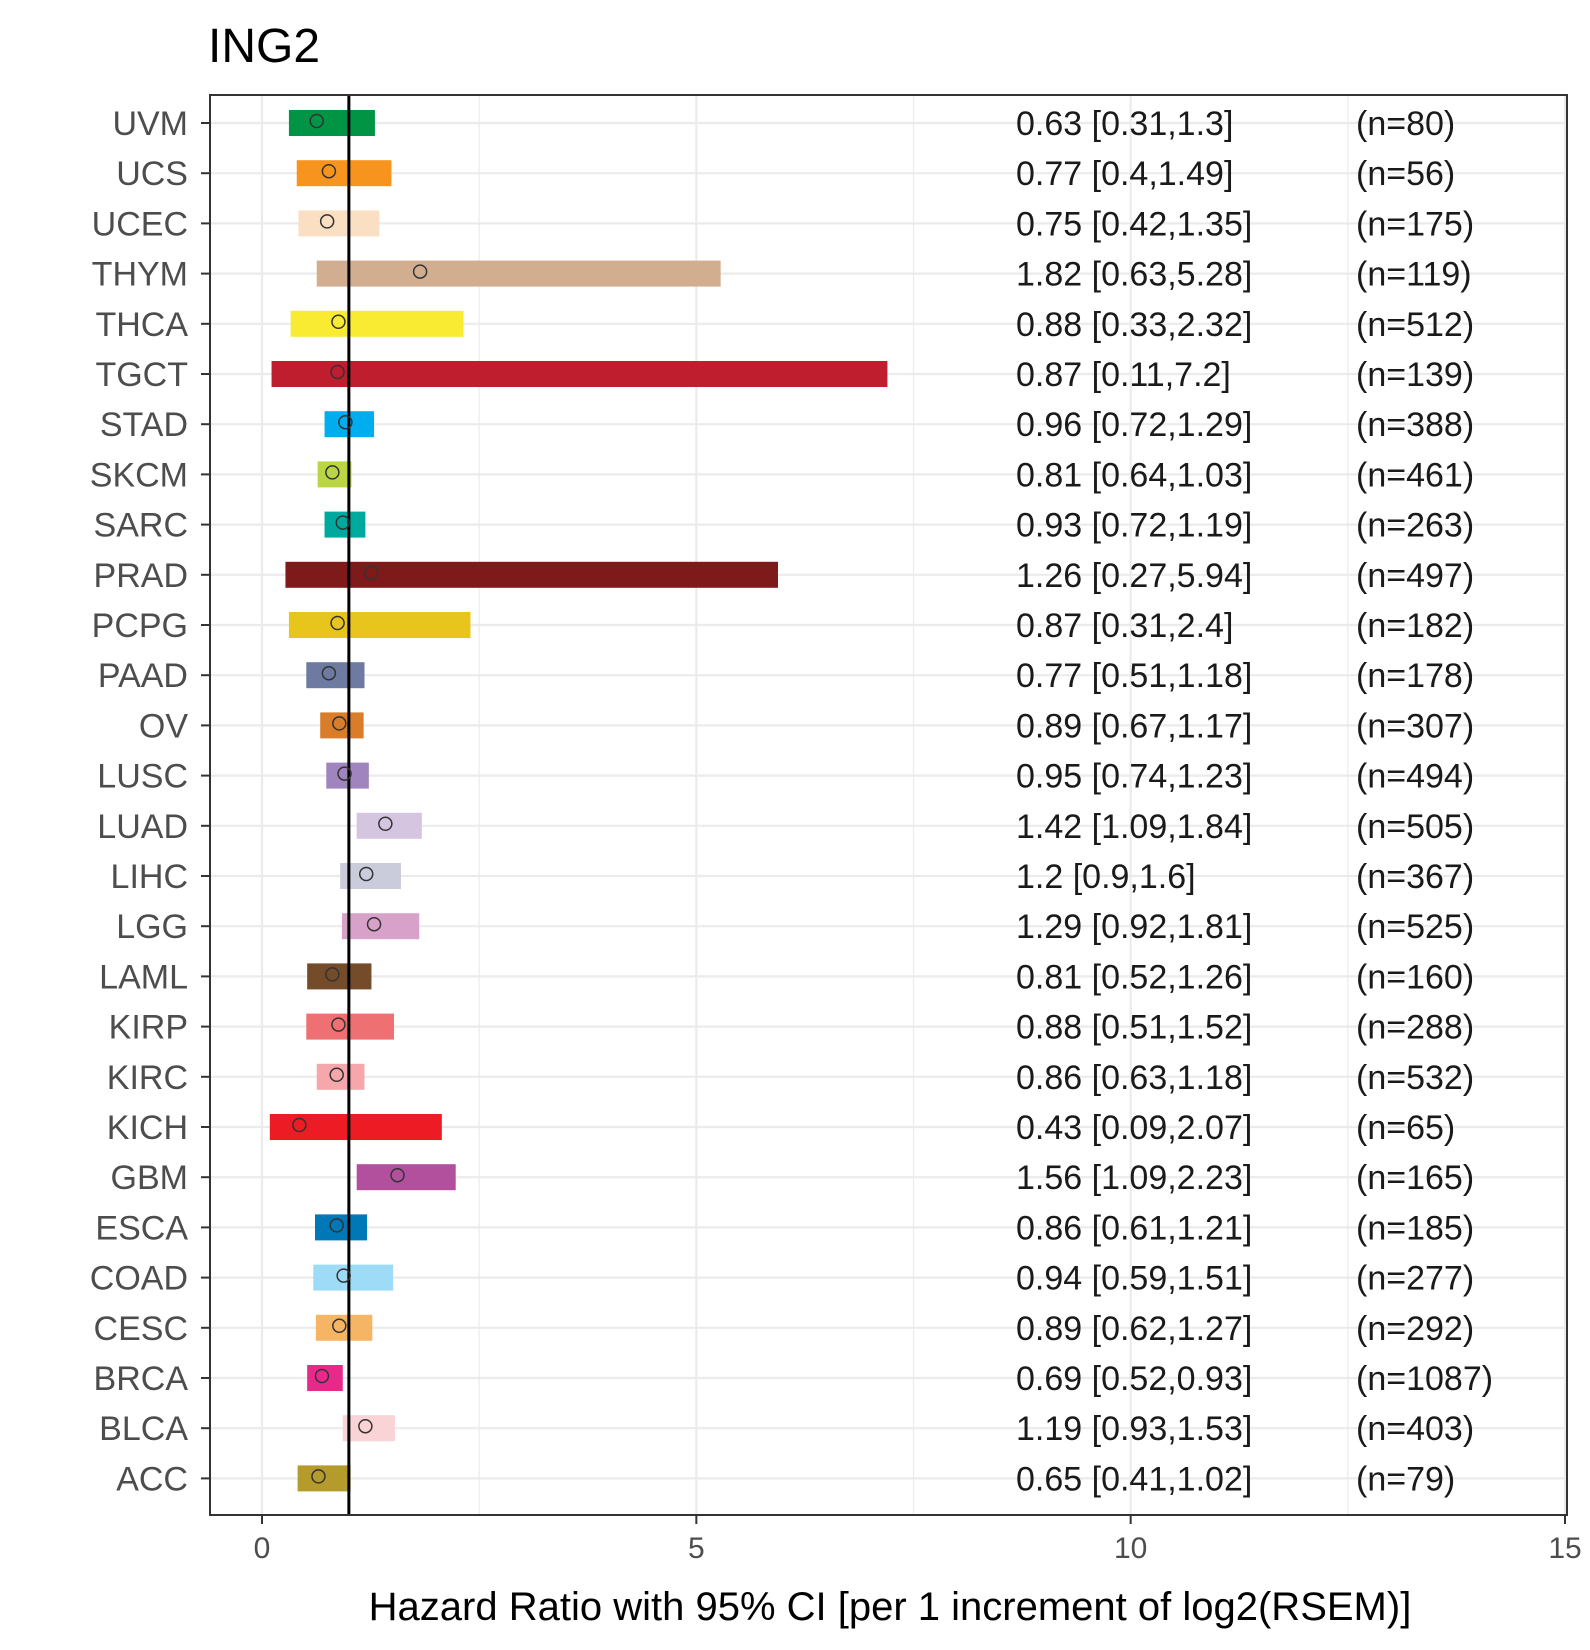  What do you see at coordinates (1415, 1028) in the screenshot?
I see `sample-size-kirp: (n=288)` at bounding box center [1415, 1028].